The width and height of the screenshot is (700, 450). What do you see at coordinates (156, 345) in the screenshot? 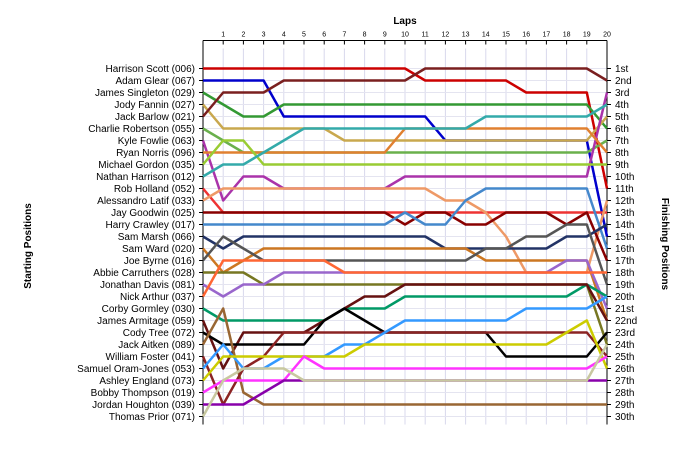
I see `starting-position-label: Jack Aitken (089)` at bounding box center [156, 345].